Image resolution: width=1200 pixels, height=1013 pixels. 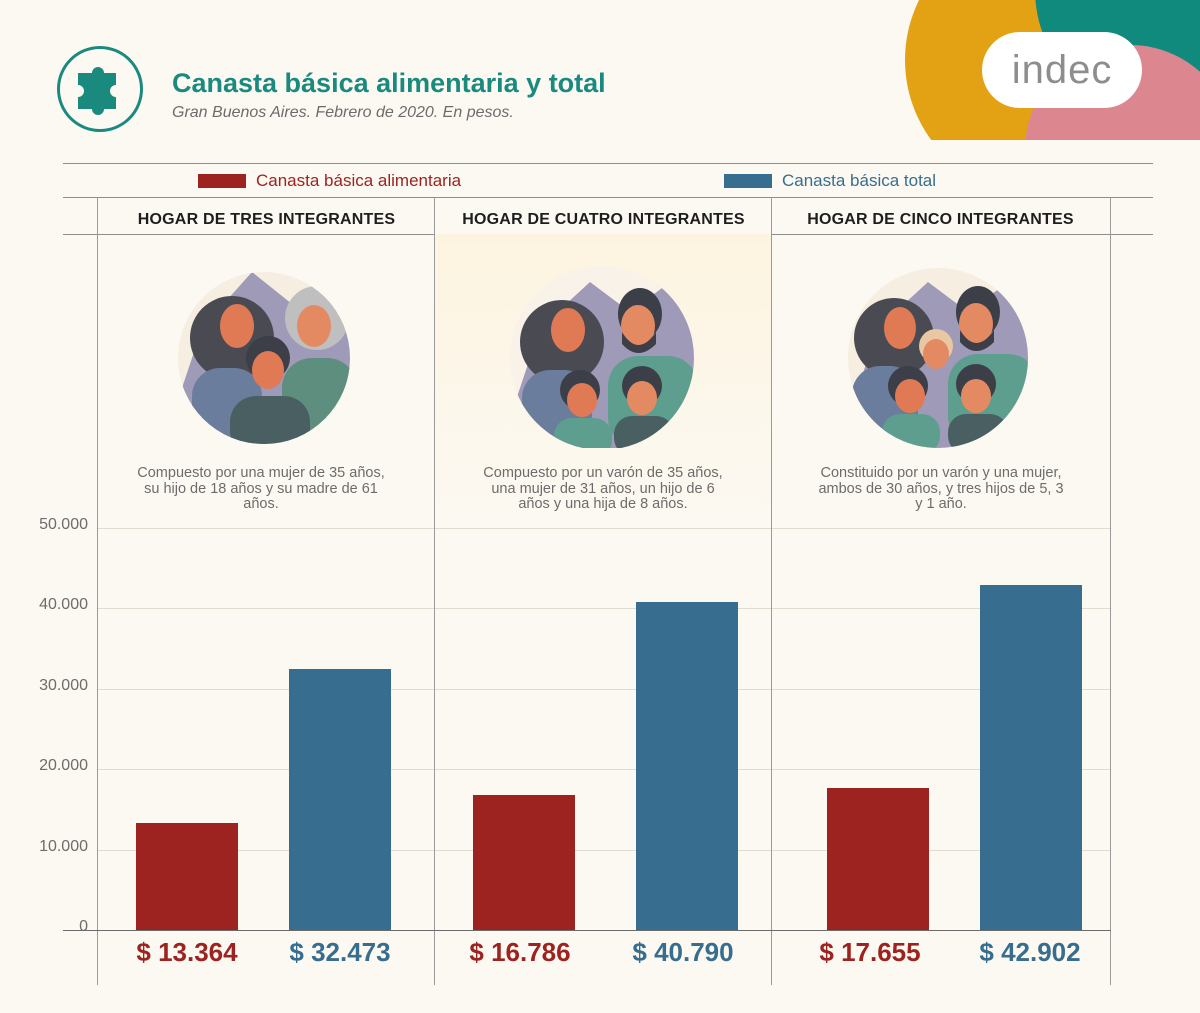 I want to click on puzzle-badge, so click(x=100, y=89).